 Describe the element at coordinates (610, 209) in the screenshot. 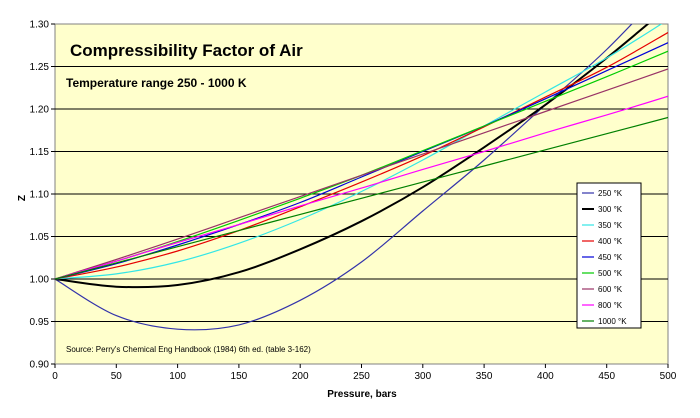

I see `legend-label: 300 °K` at that location.